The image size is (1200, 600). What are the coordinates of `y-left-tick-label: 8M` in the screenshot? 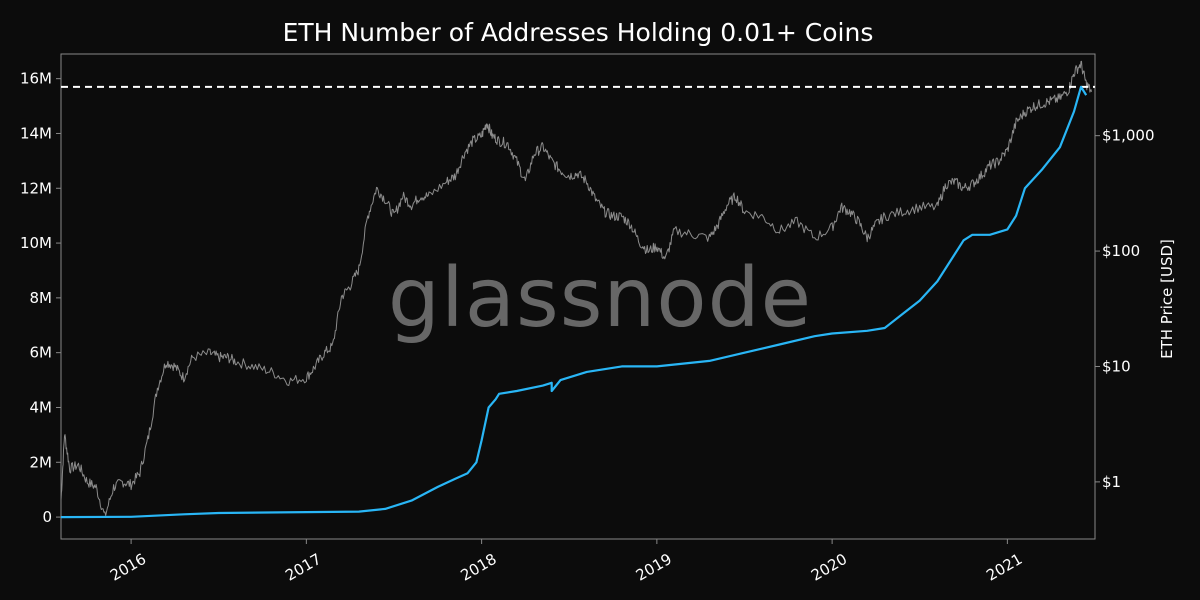 It's located at (41, 298).